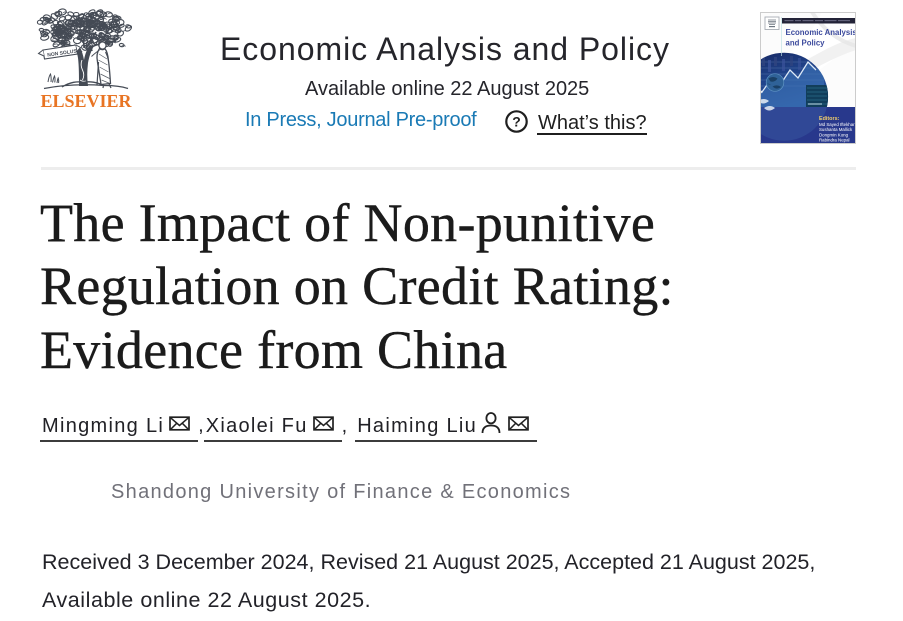  Describe the element at coordinates (829, 119) in the screenshot. I see `svg-text: Editors:` at that location.